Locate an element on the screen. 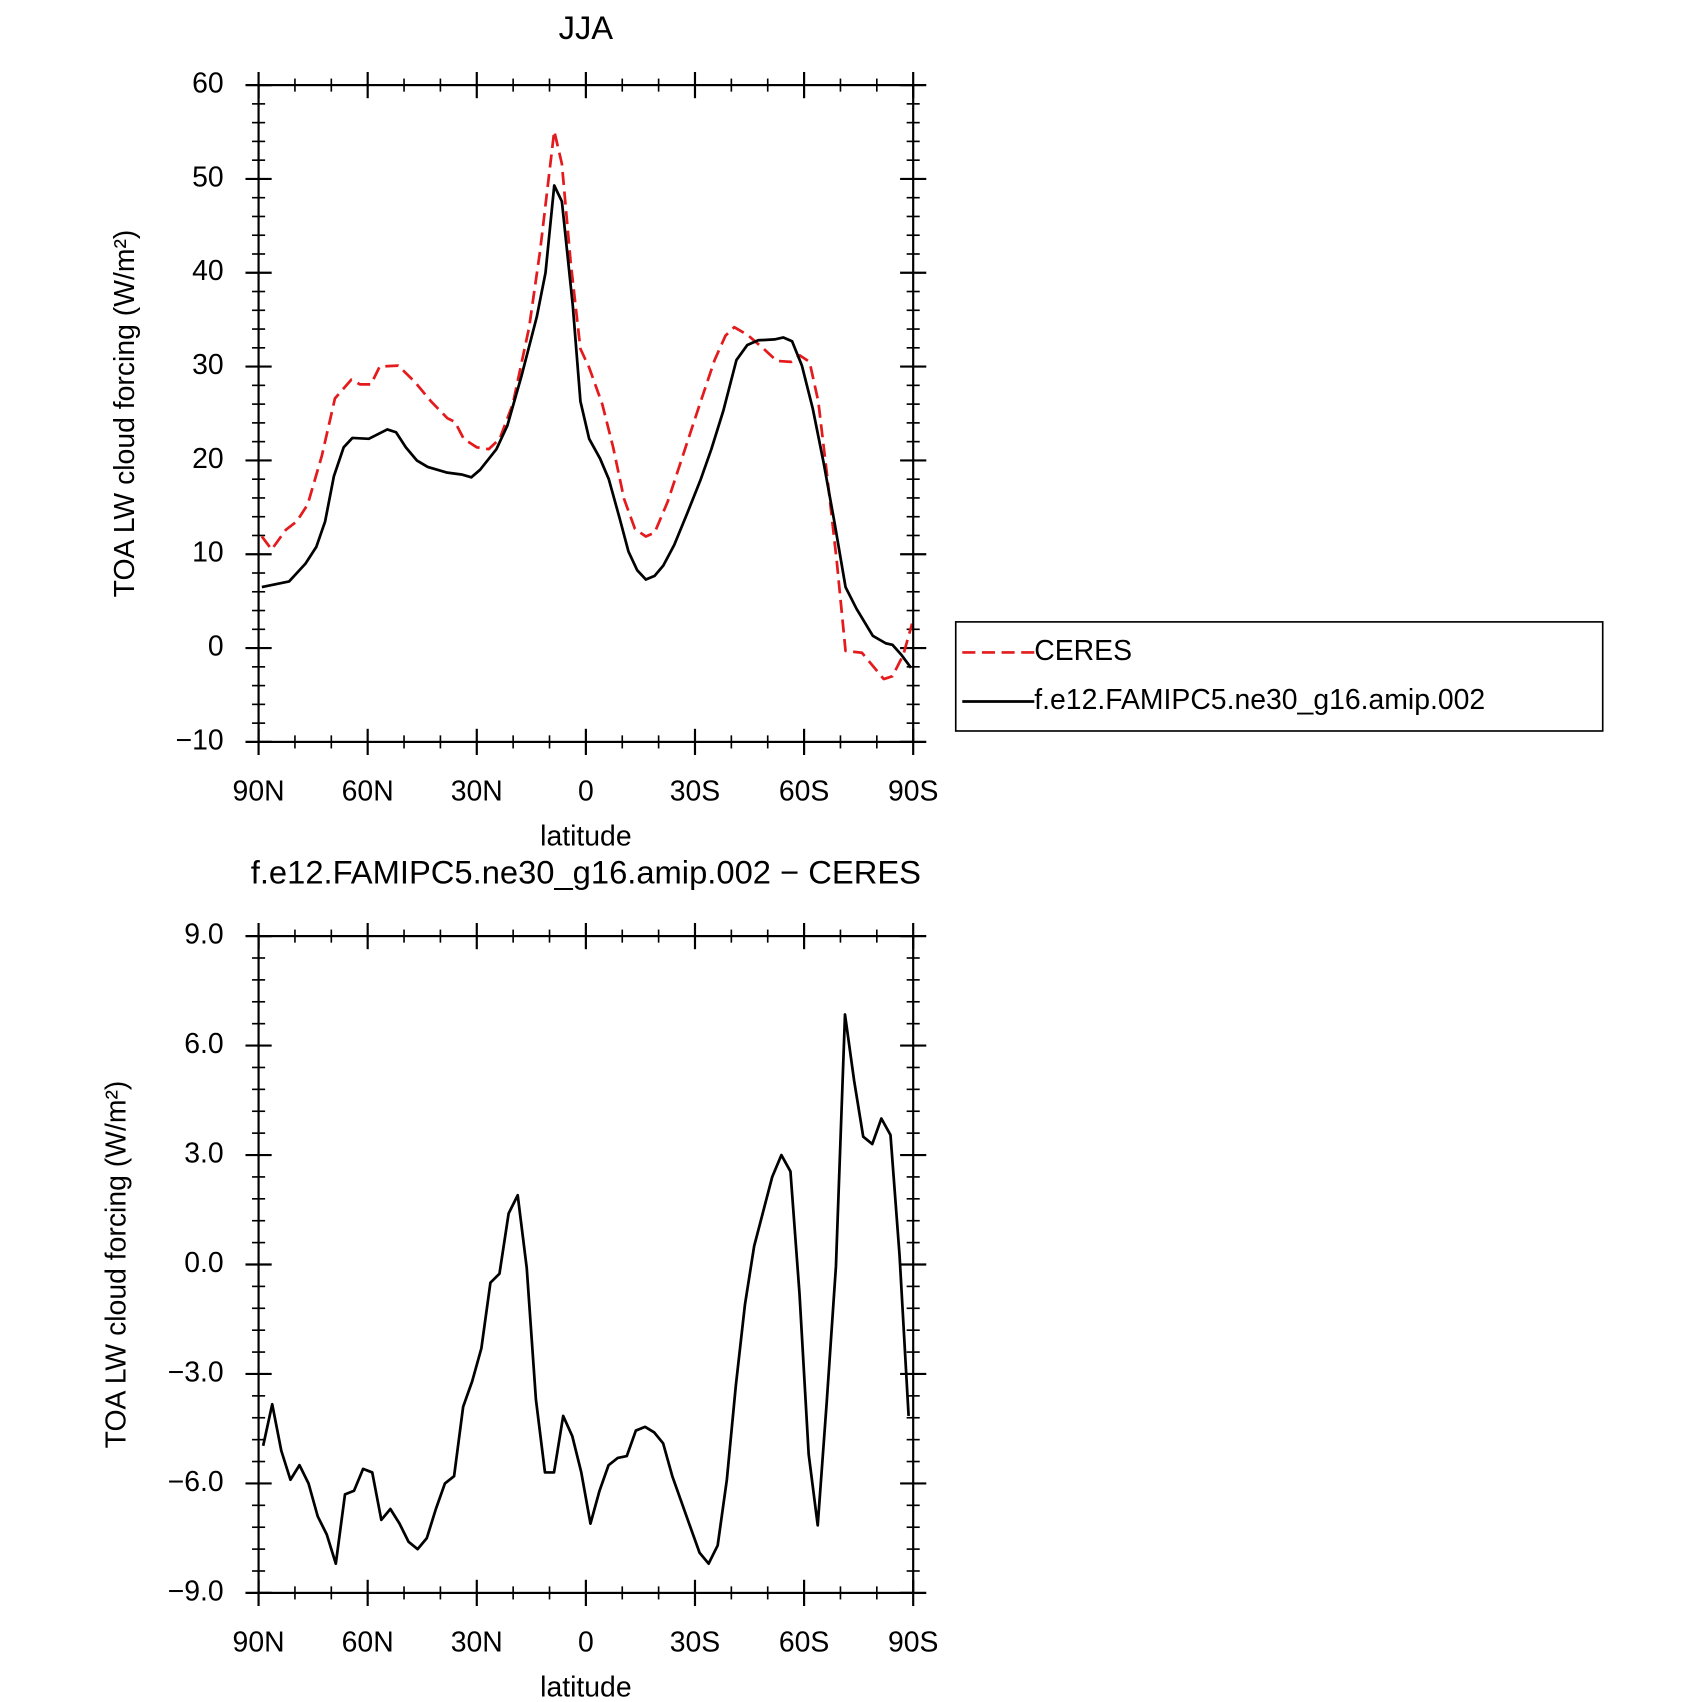 The width and height of the screenshot is (1702, 1702). y-tick-label: 20 is located at coordinates (208, 459).